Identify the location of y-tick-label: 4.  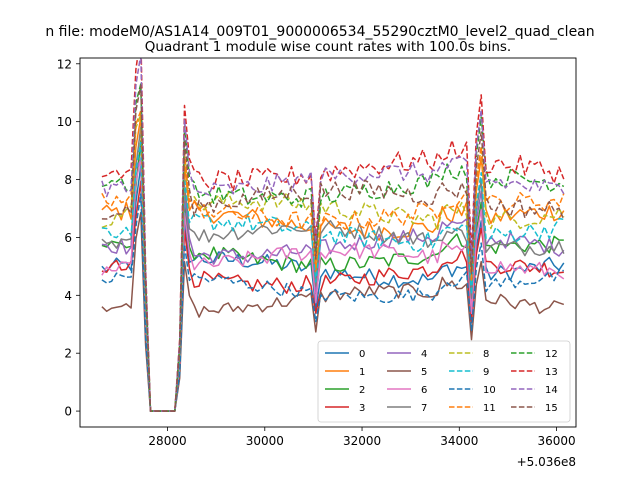
(68, 296).